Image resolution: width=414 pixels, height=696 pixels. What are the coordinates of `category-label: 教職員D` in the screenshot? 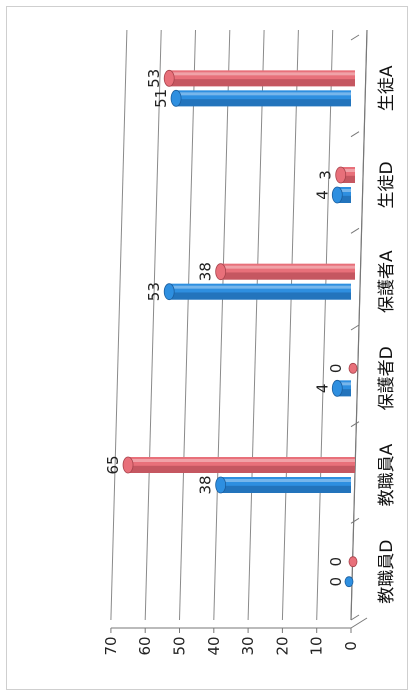 It's located at (387, 572).